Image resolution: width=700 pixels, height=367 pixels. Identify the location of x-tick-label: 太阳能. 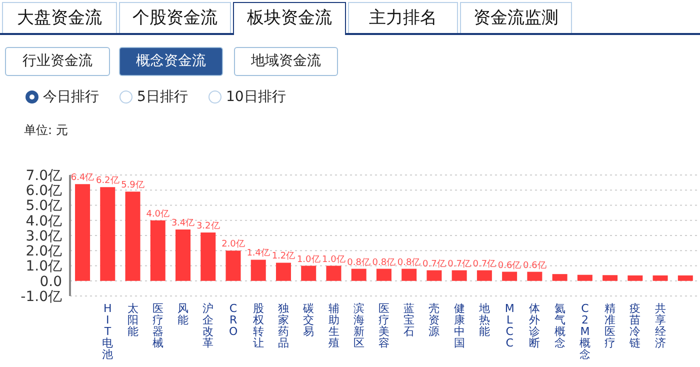
(132, 320).